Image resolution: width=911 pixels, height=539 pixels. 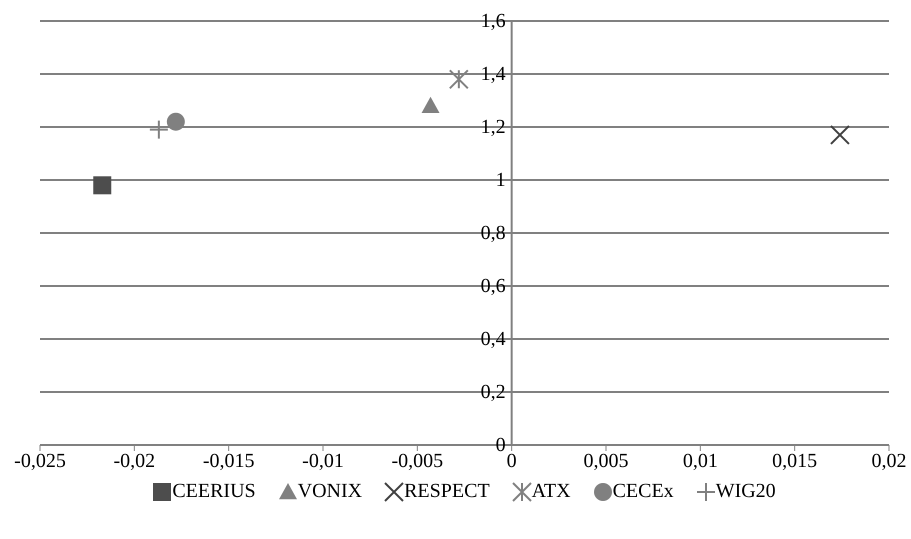 I want to click on x-tick-label: 0,01, so click(x=700, y=461).